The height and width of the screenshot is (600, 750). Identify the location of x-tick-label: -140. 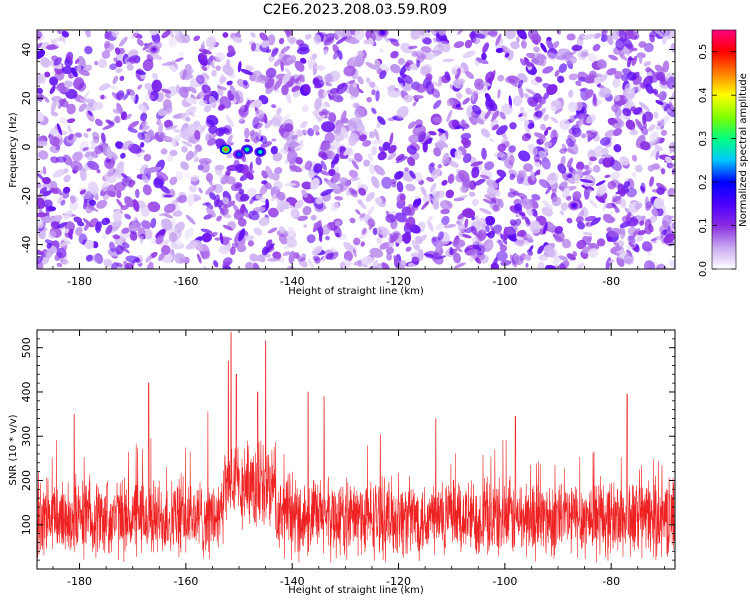
(292, 281).